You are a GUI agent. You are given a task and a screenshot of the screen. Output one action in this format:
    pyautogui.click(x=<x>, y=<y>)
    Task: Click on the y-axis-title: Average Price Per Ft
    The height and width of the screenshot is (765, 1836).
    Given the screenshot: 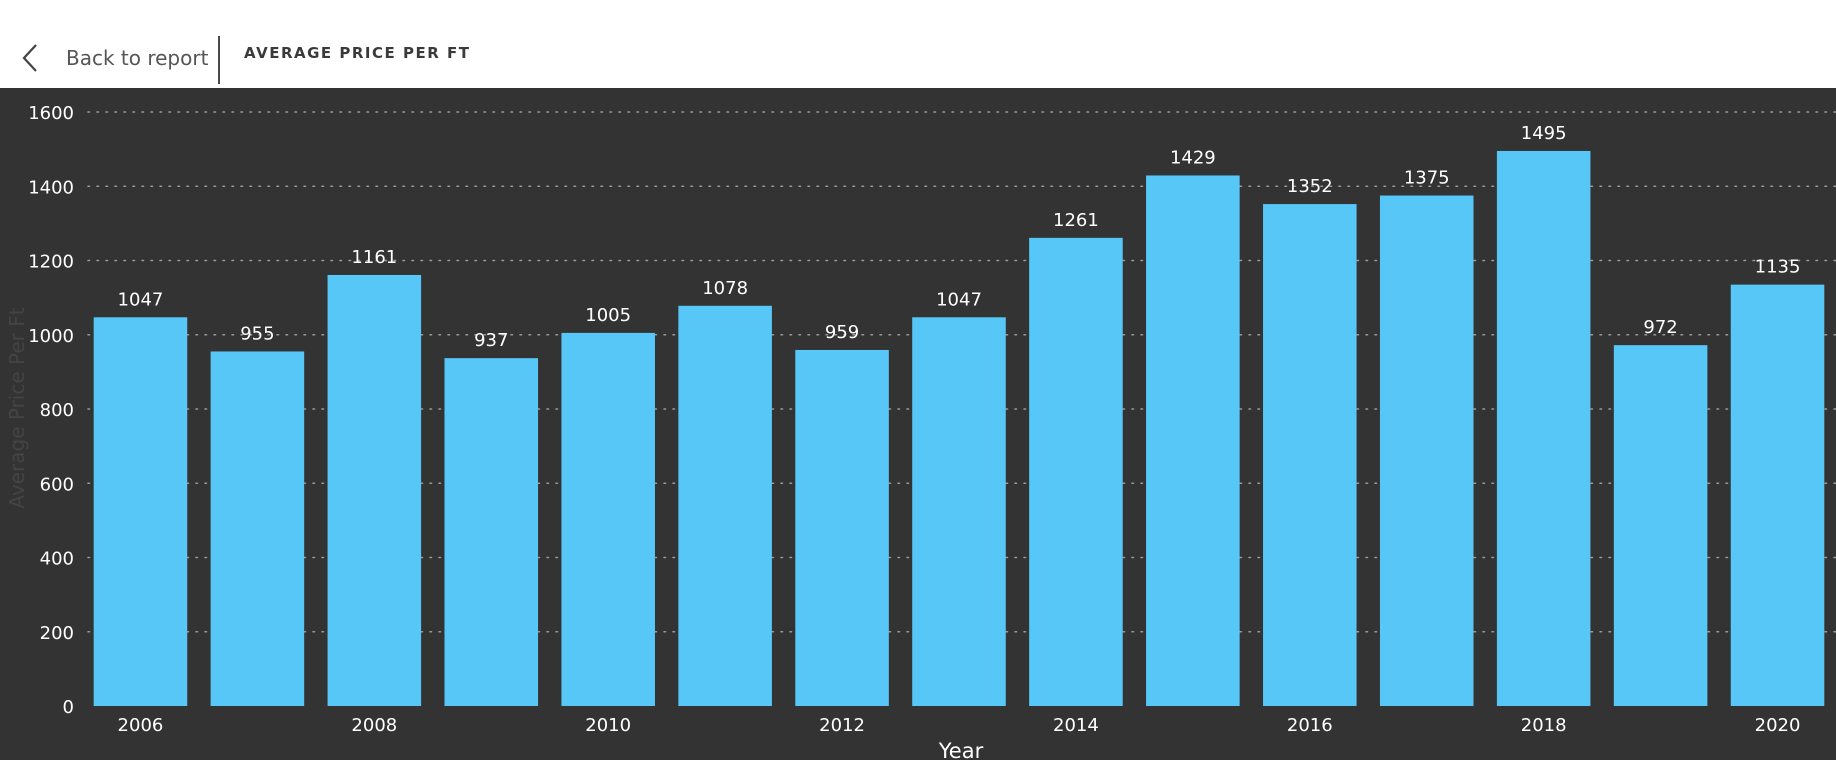 What is the action you would take?
    pyautogui.click(x=17, y=407)
    